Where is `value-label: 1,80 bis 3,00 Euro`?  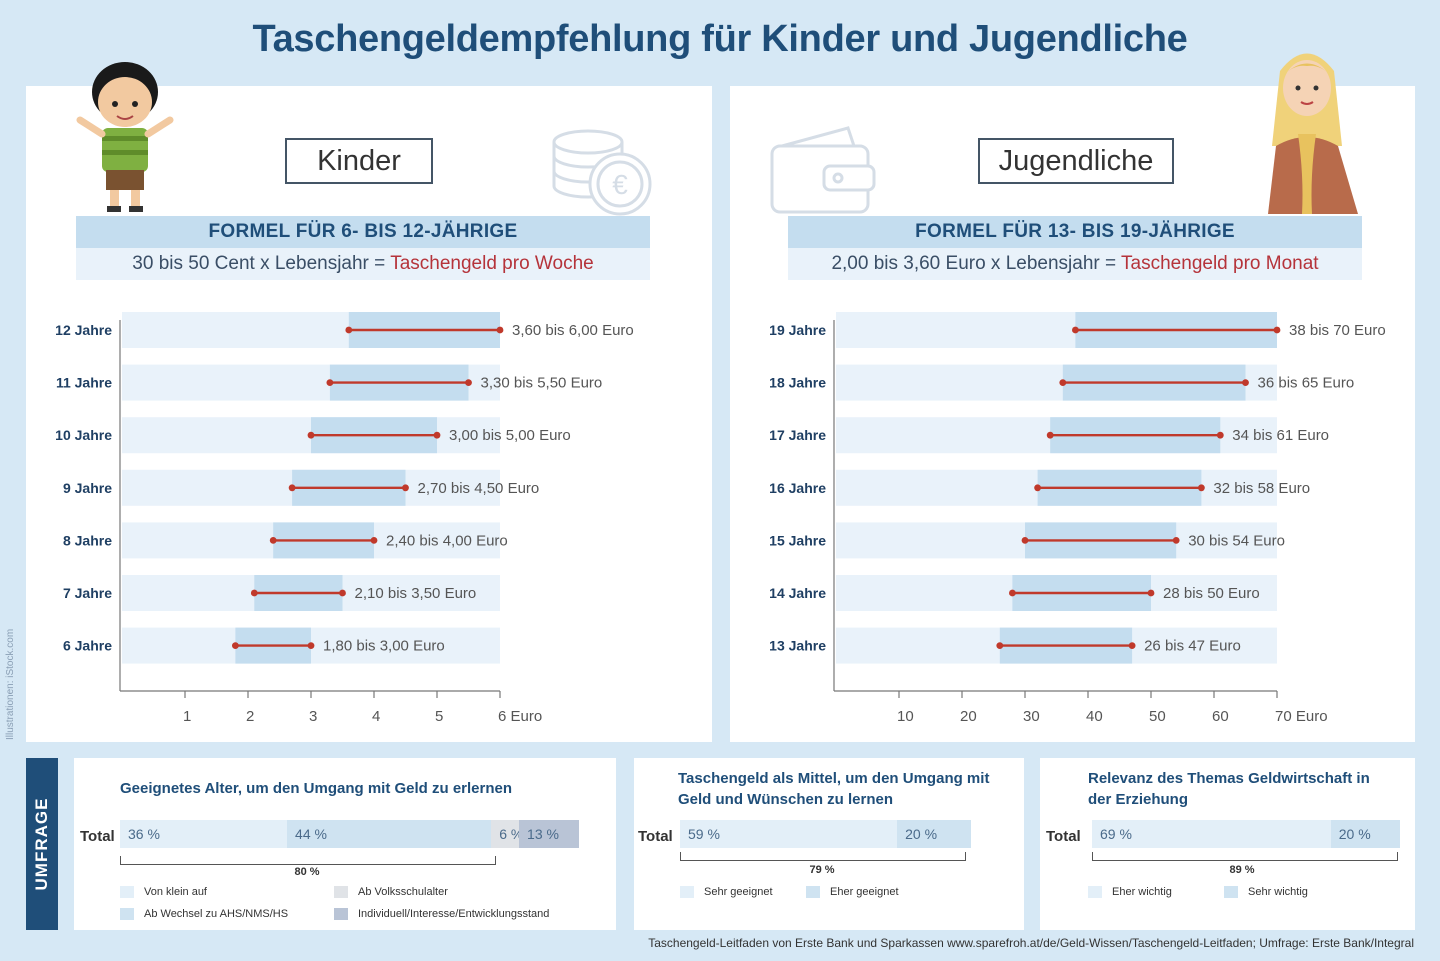
value-label: 1,80 bis 3,00 Euro is located at coordinates (384, 646).